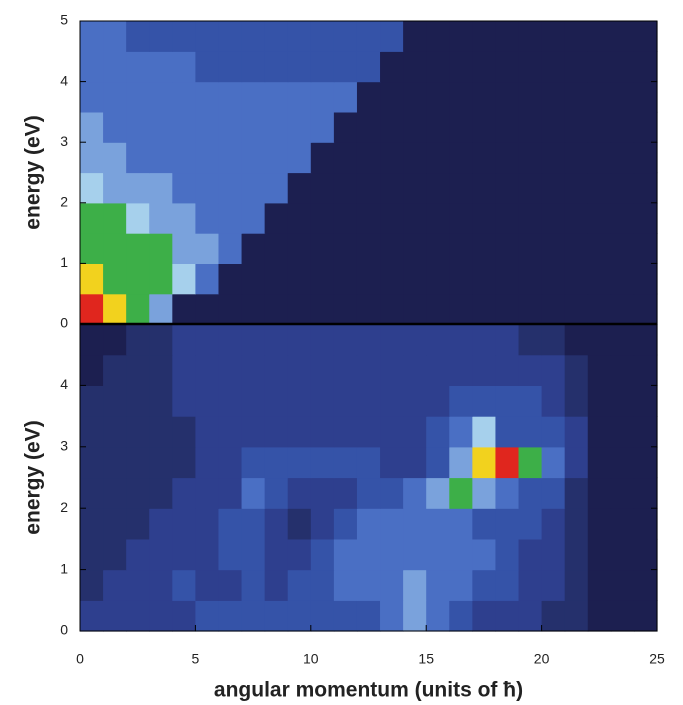 This screenshot has height=705, width=683. Describe the element at coordinates (33, 477) in the screenshot. I see `y-axis-label: energy (eV)` at that location.